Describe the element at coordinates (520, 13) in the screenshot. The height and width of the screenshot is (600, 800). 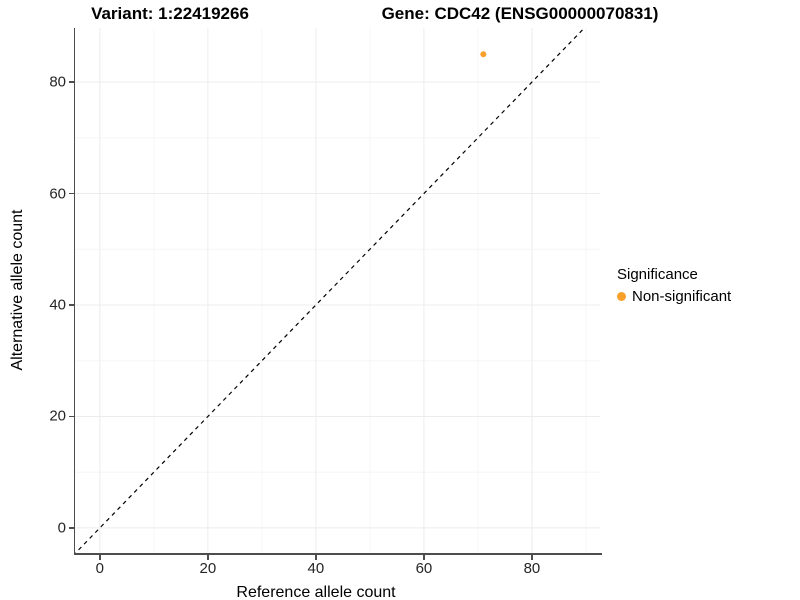
I see `plot-title-gene: Gene: CDC42 (ENSG00000070831)` at that location.